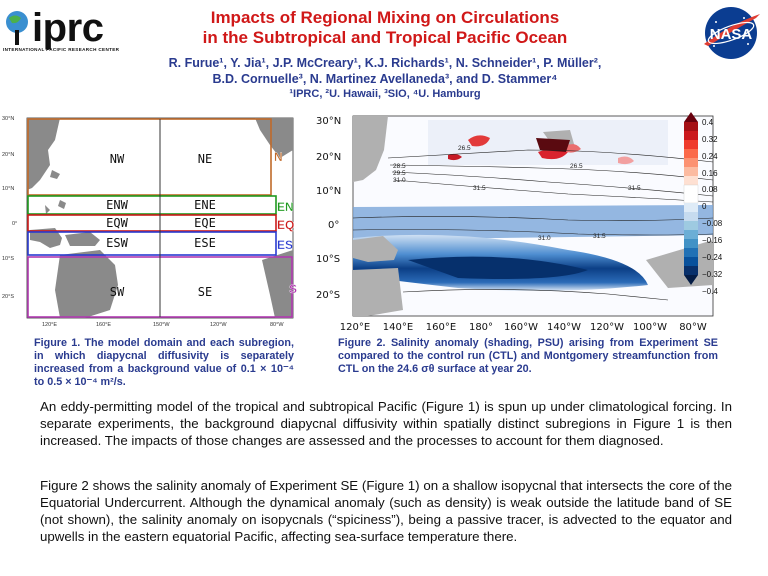  I want to click on fig1-lat-30n: 30°N, so click(8, 119).